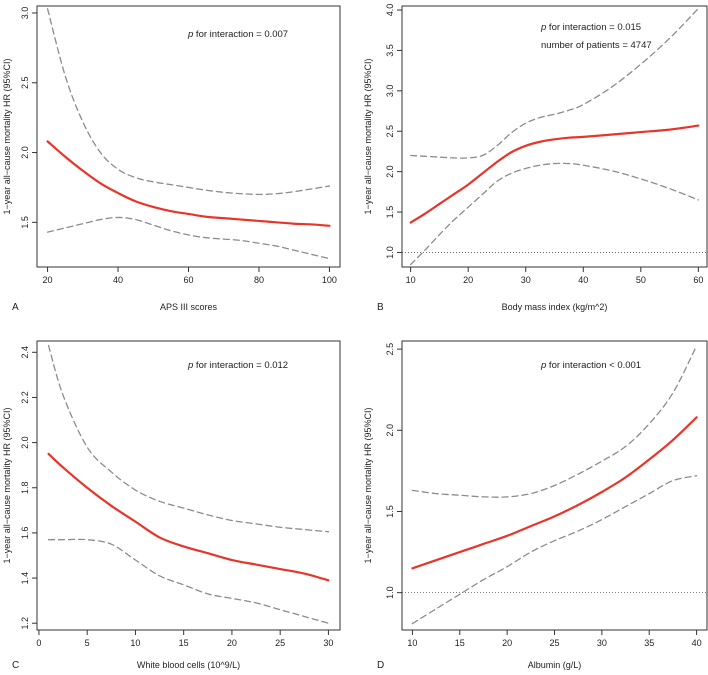  What do you see at coordinates (596, 45) in the screenshot?
I see `patients-annotation: number of patients = 4747` at bounding box center [596, 45].